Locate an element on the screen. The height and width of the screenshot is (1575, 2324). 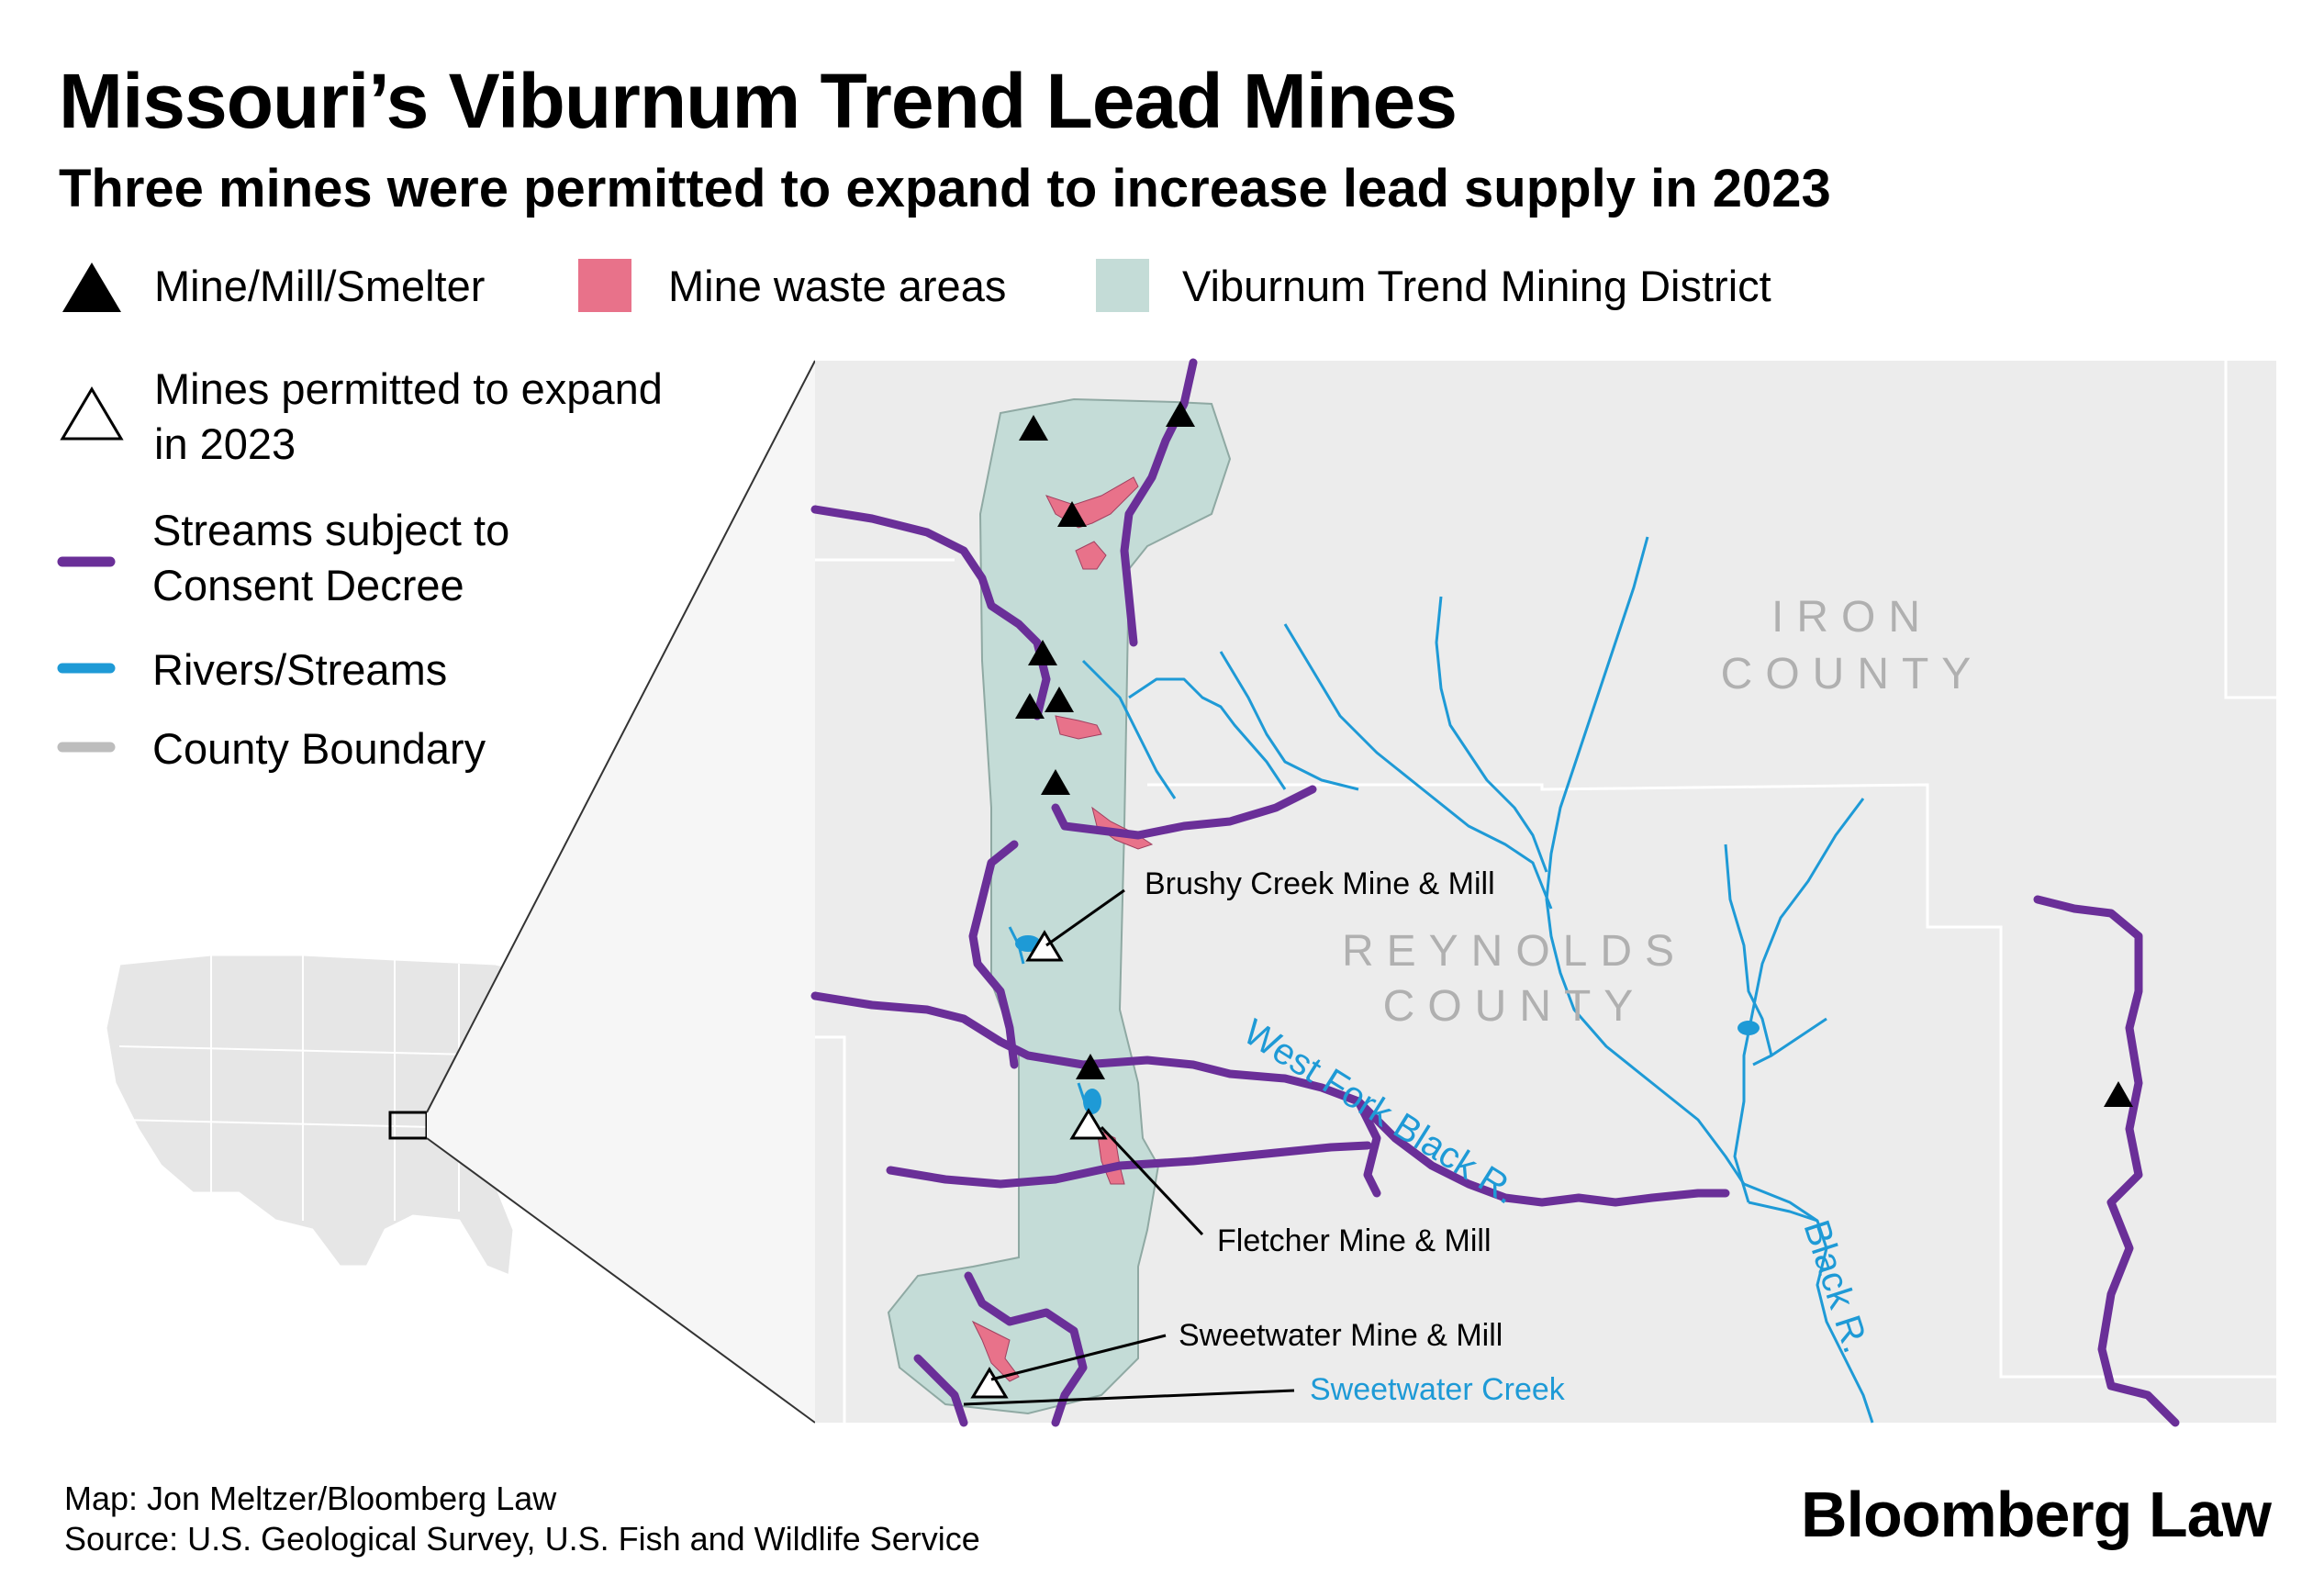
fletcher-mine-icon is located at coordinates (1088, 1124).